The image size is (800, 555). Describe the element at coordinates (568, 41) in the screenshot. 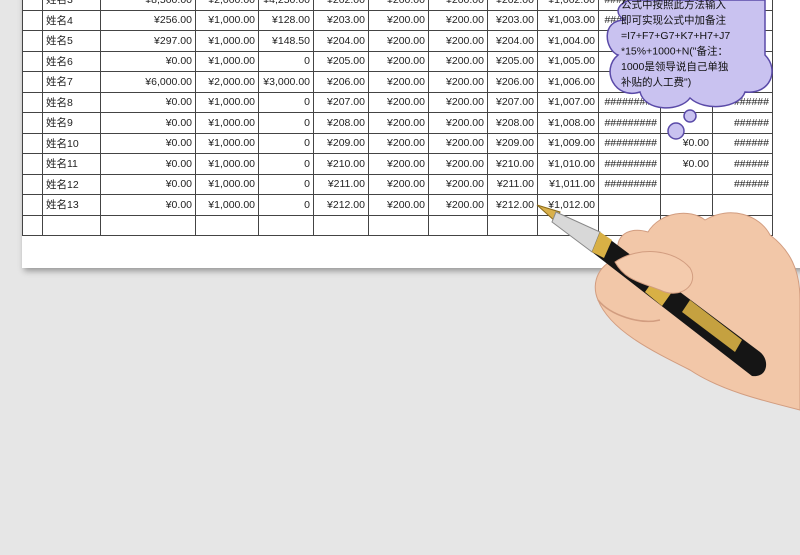

I see `value-cell: ¥1,004.00` at that location.